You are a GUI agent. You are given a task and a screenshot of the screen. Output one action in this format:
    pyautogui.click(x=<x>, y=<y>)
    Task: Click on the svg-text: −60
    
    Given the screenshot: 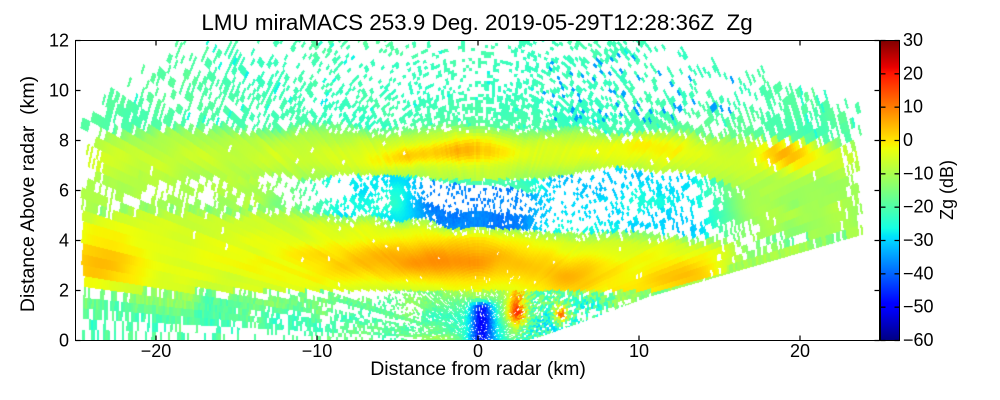 What is the action you would take?
    pyautogui.click(x=918, y=340)
    